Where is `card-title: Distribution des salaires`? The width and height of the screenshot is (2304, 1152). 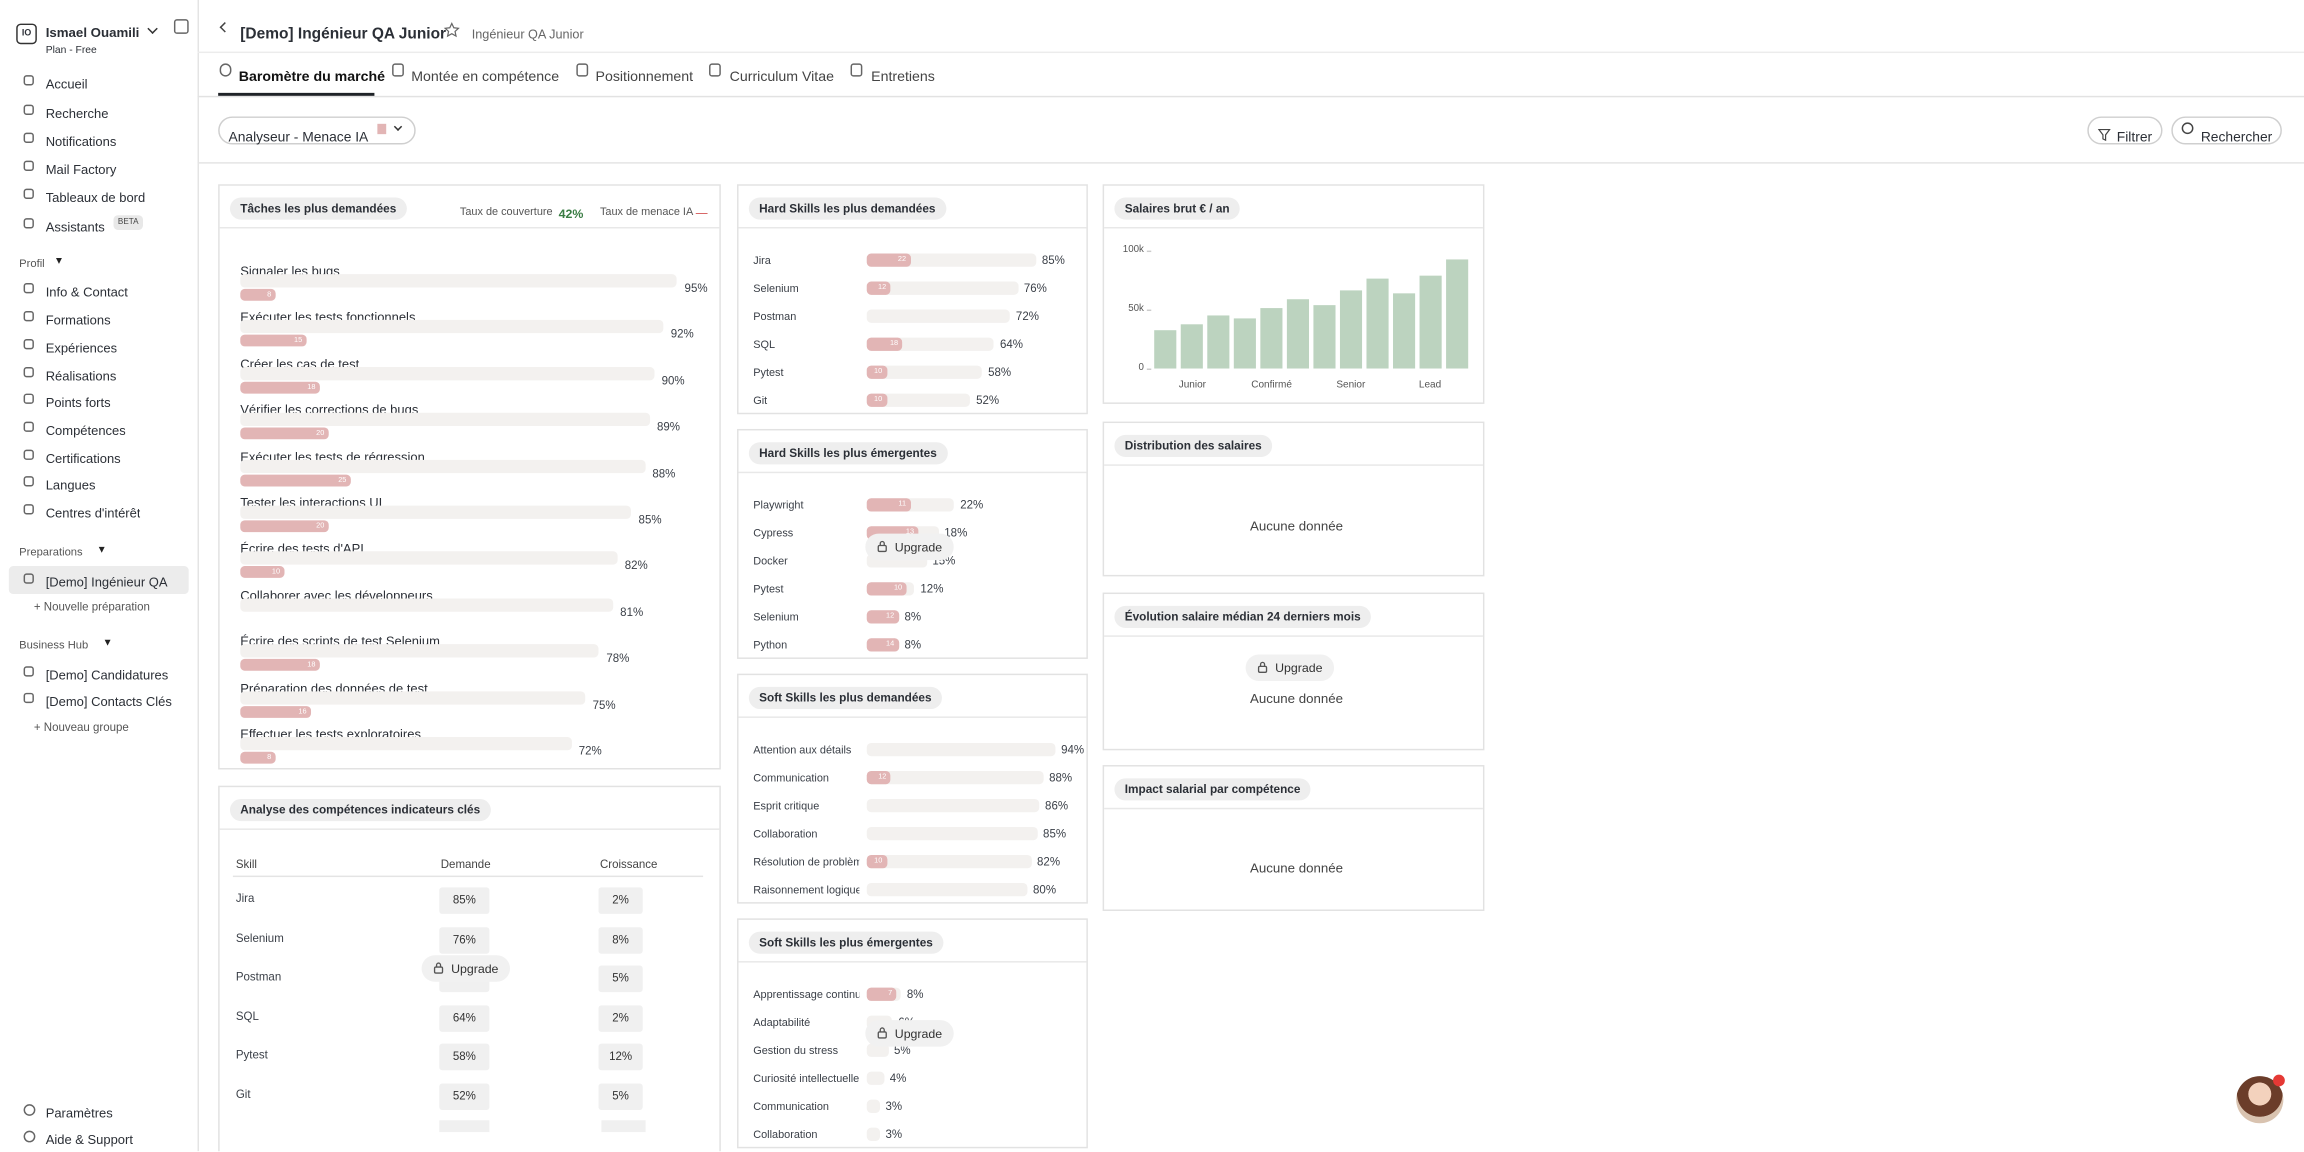
card-title: Distribution des salaires is located at coordinates (1193, 445).